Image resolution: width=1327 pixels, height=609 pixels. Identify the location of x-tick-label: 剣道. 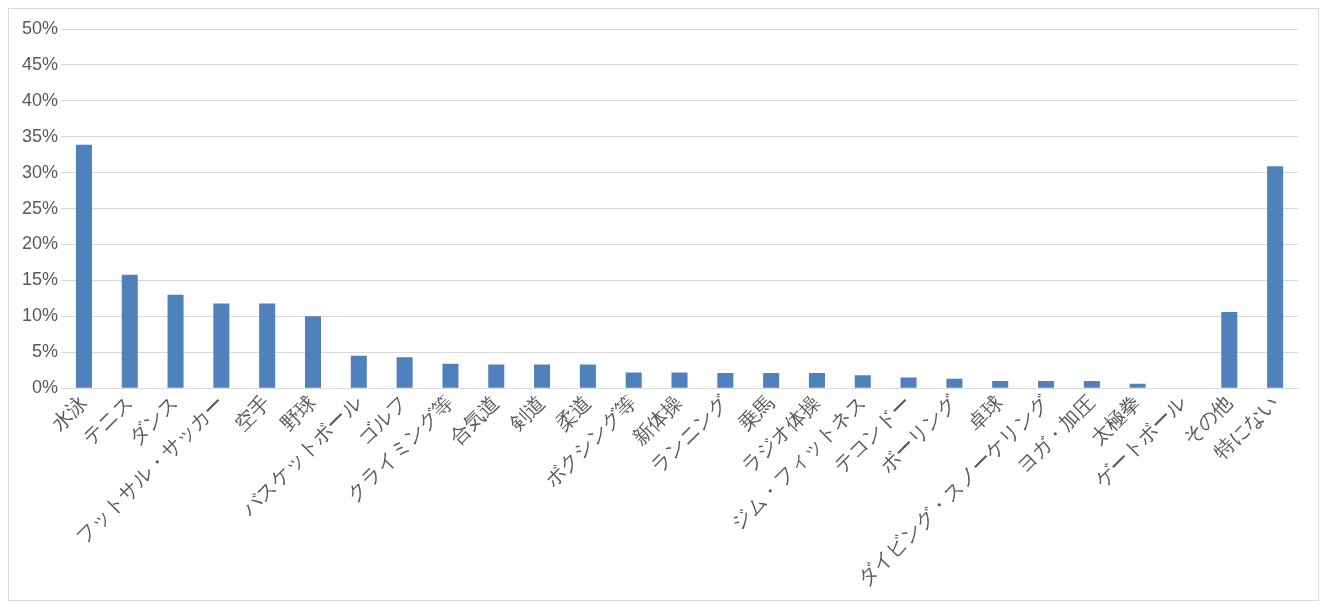
(526, 412).